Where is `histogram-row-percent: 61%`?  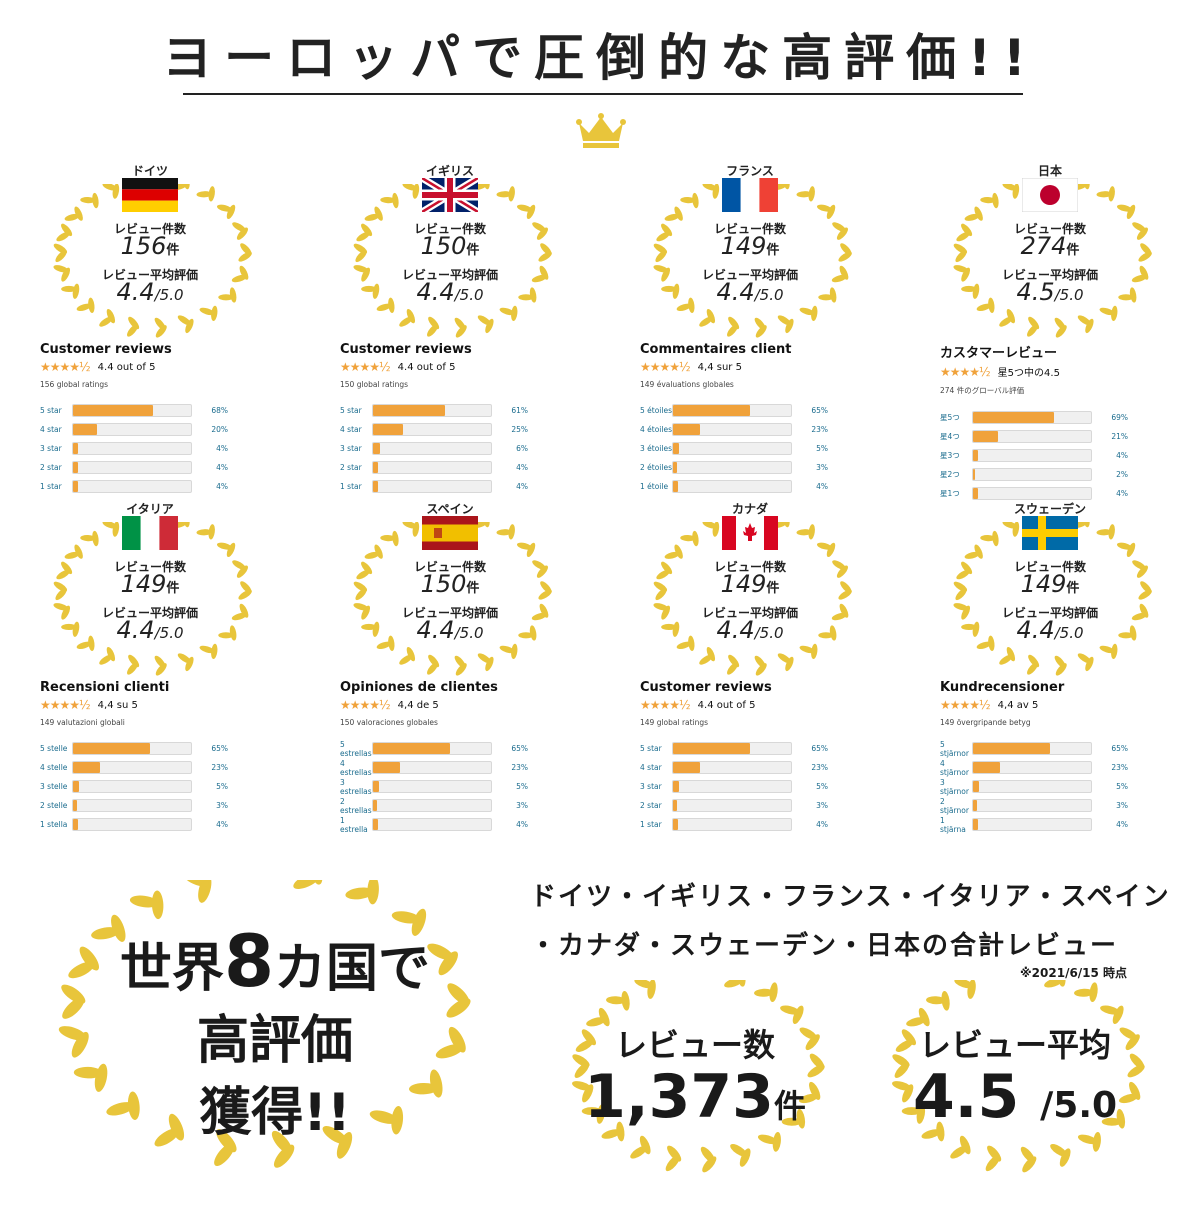
histogram-row-percent: 61% is located at coordinates (519, 410).